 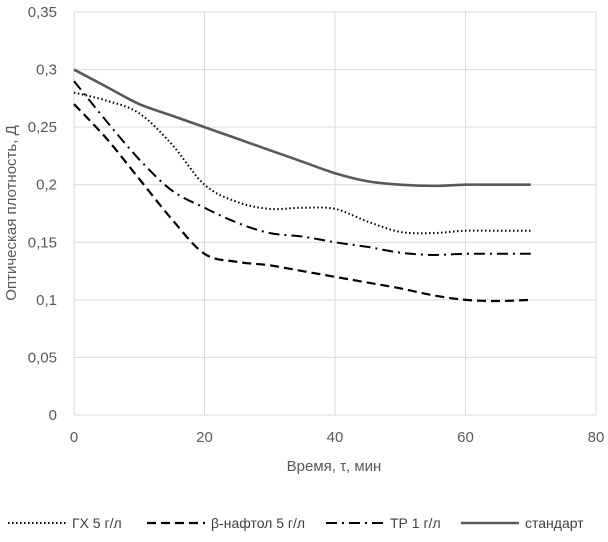 What do you see at coordinates (465, 437) in the screenshot?
I see `x-tick-label: 60` at bounding box center [465, 437].